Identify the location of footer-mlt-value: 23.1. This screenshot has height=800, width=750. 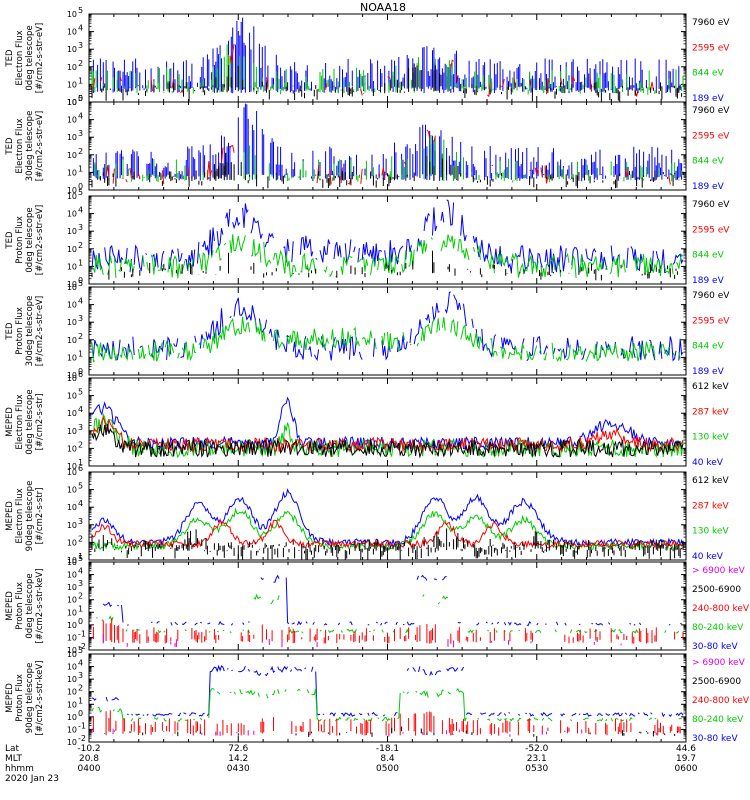
(537, 759).